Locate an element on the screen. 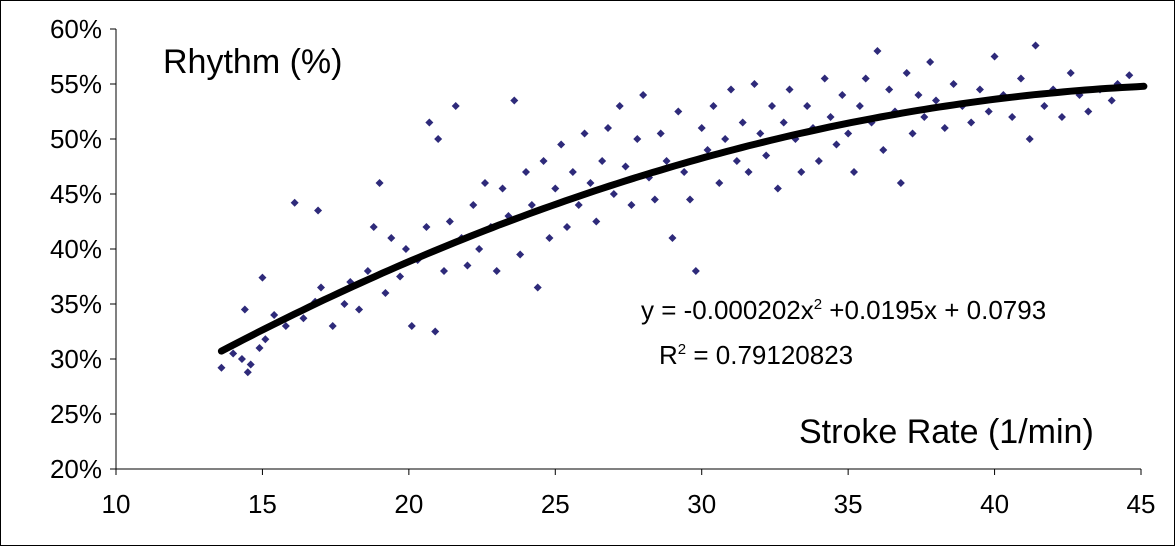 The width and height of the screenshot is (1175, 547). x-tick-label: 10 is located at coordinates (116, 504).